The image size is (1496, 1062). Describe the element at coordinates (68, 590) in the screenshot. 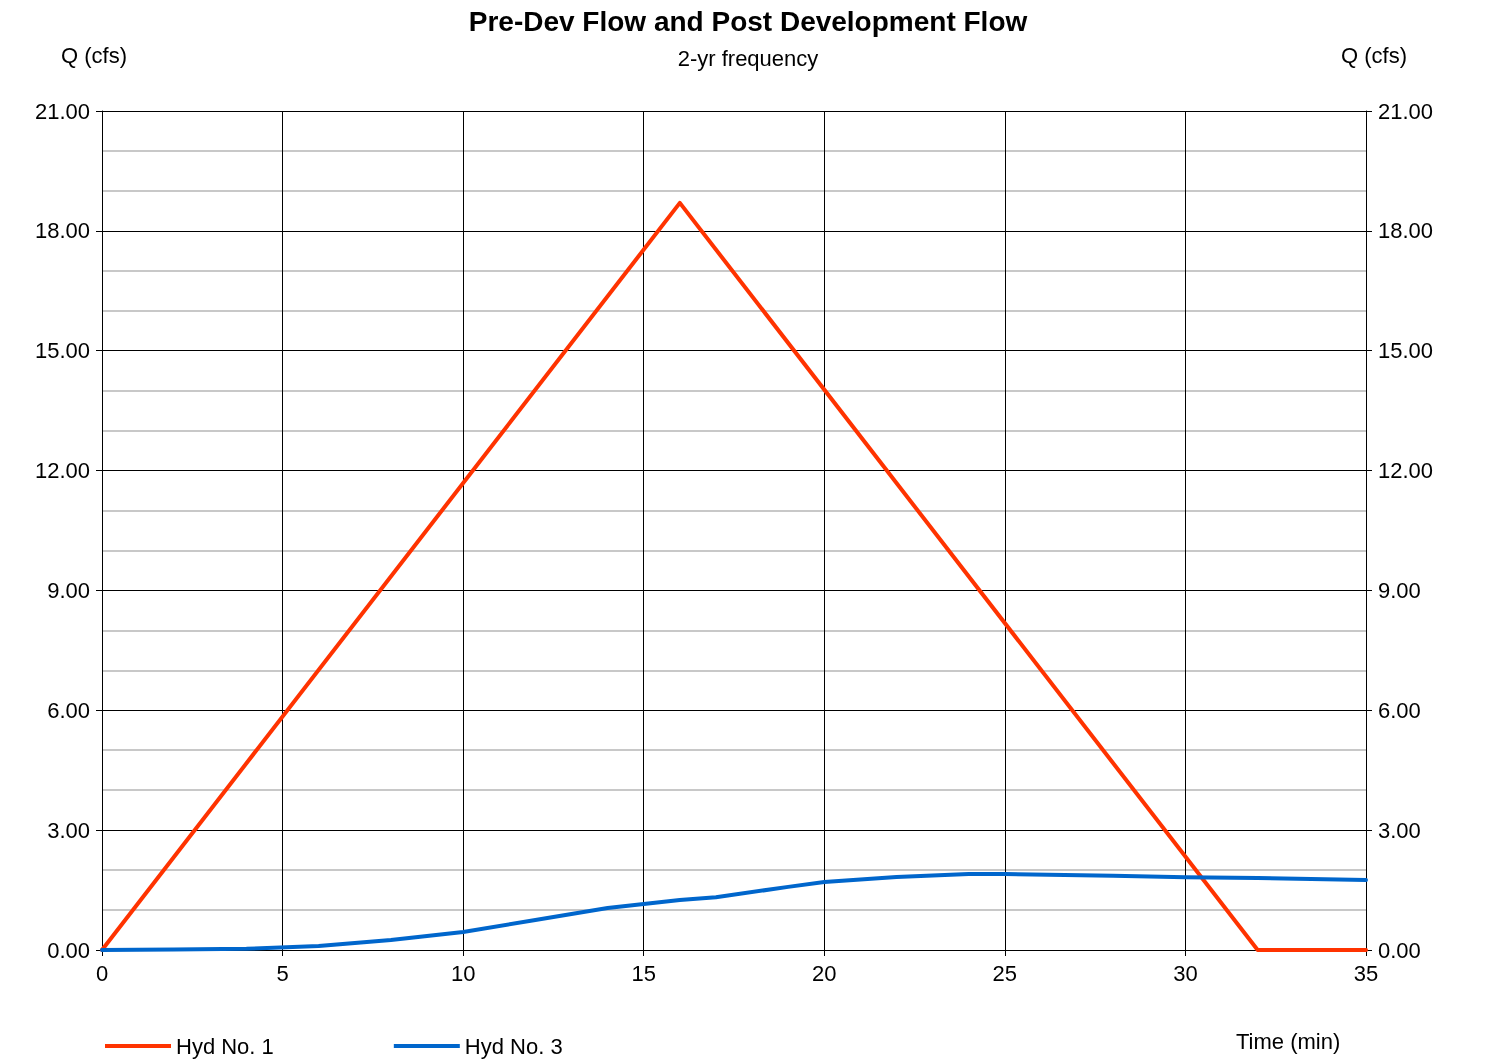

I see `y-tick-label: 9.00` at that location.